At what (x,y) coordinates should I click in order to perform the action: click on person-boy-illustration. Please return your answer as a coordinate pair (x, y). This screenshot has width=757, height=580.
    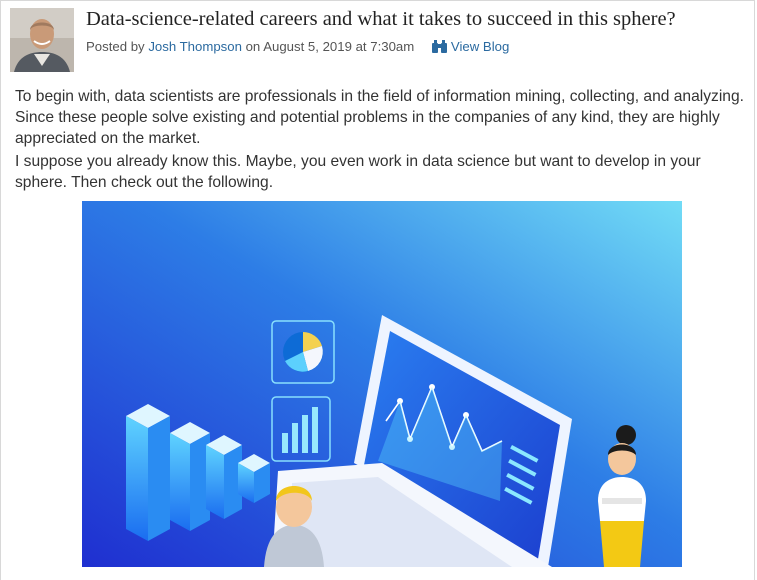
    Looking at the image, I should click on (294, 526).